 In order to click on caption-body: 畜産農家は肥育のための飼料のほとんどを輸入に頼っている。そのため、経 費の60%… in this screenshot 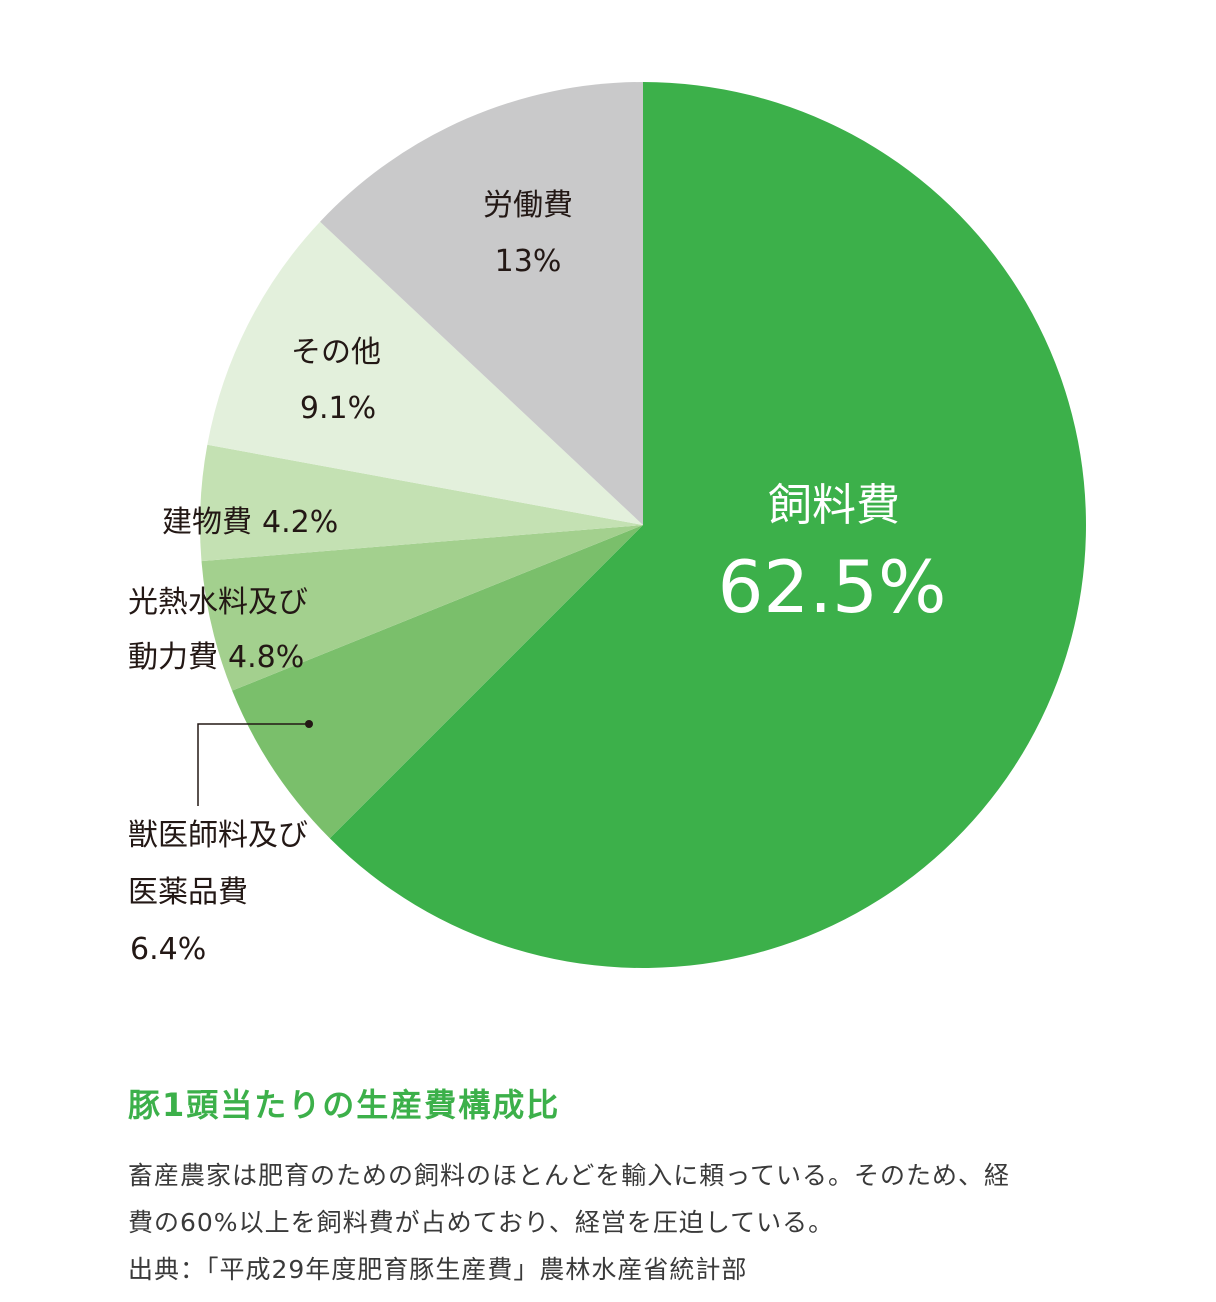, I will do `click(628, 1222)`.